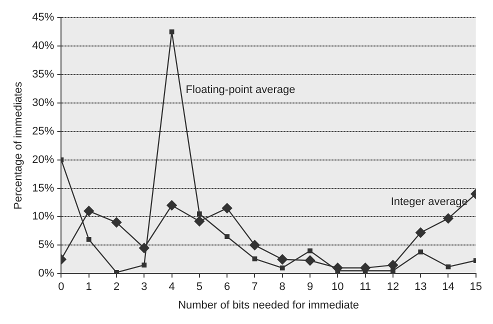 The width and height of the screenshot is (493, 324). What do you see at coordinates (269, 305) in the screenshot?
I see `x-axis-title: Number of bits needed for immediate` at bounding box center [269, 305].